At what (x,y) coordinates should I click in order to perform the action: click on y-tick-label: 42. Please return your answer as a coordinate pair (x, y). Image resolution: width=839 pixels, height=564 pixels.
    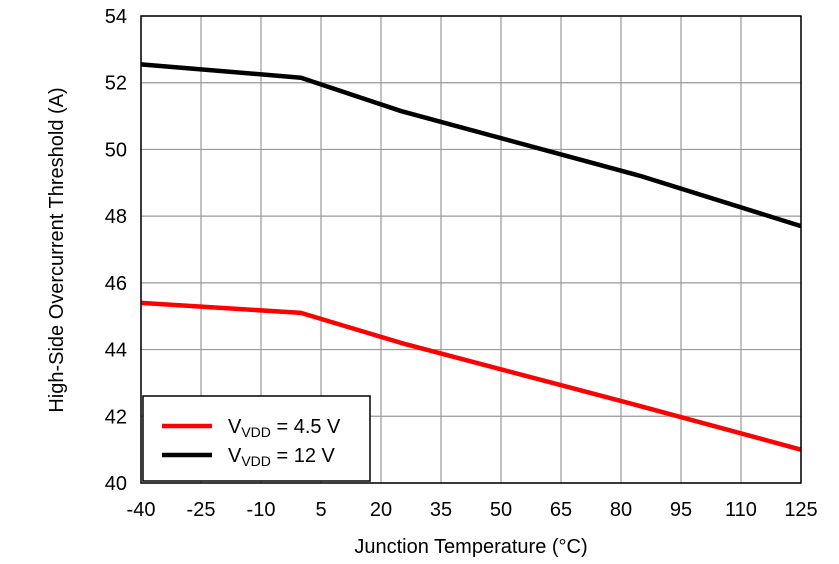
    Looking at the image, I should click on (116, 417).